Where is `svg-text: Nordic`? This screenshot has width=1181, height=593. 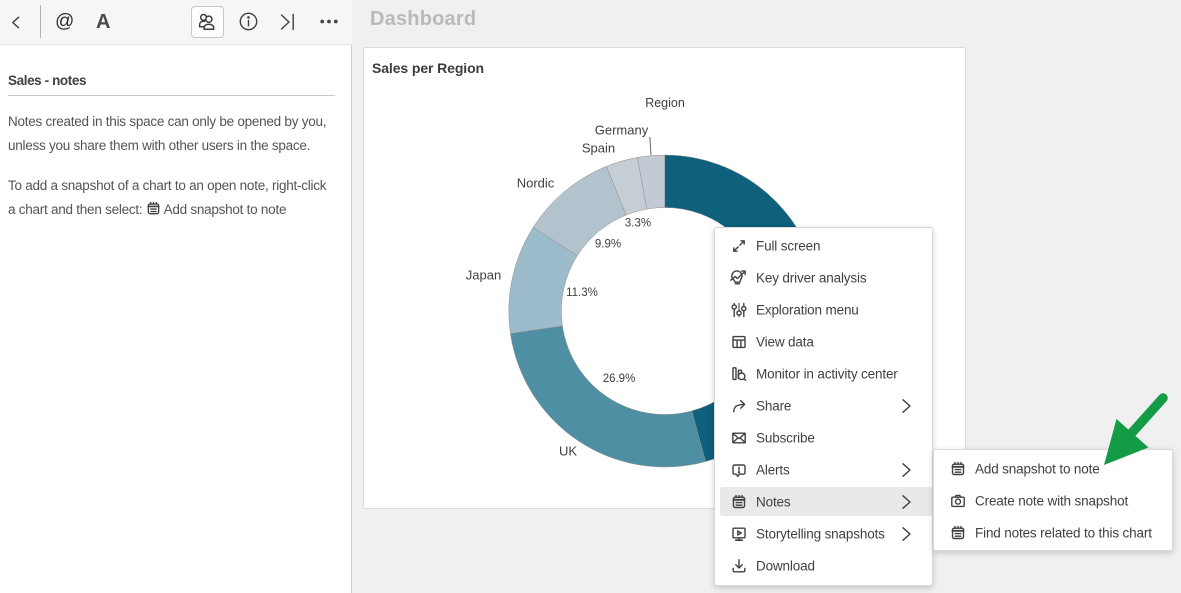
svg-text: Nordic is located at coordinates (536, 183).